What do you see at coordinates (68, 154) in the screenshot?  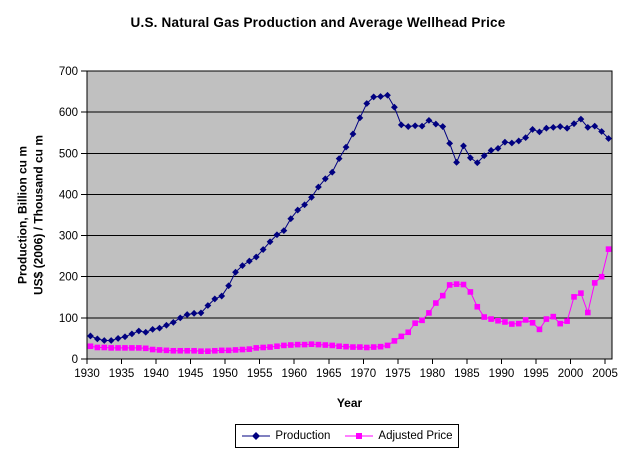 I see `y-tick-label: 500` at bounding box center [68, 154].